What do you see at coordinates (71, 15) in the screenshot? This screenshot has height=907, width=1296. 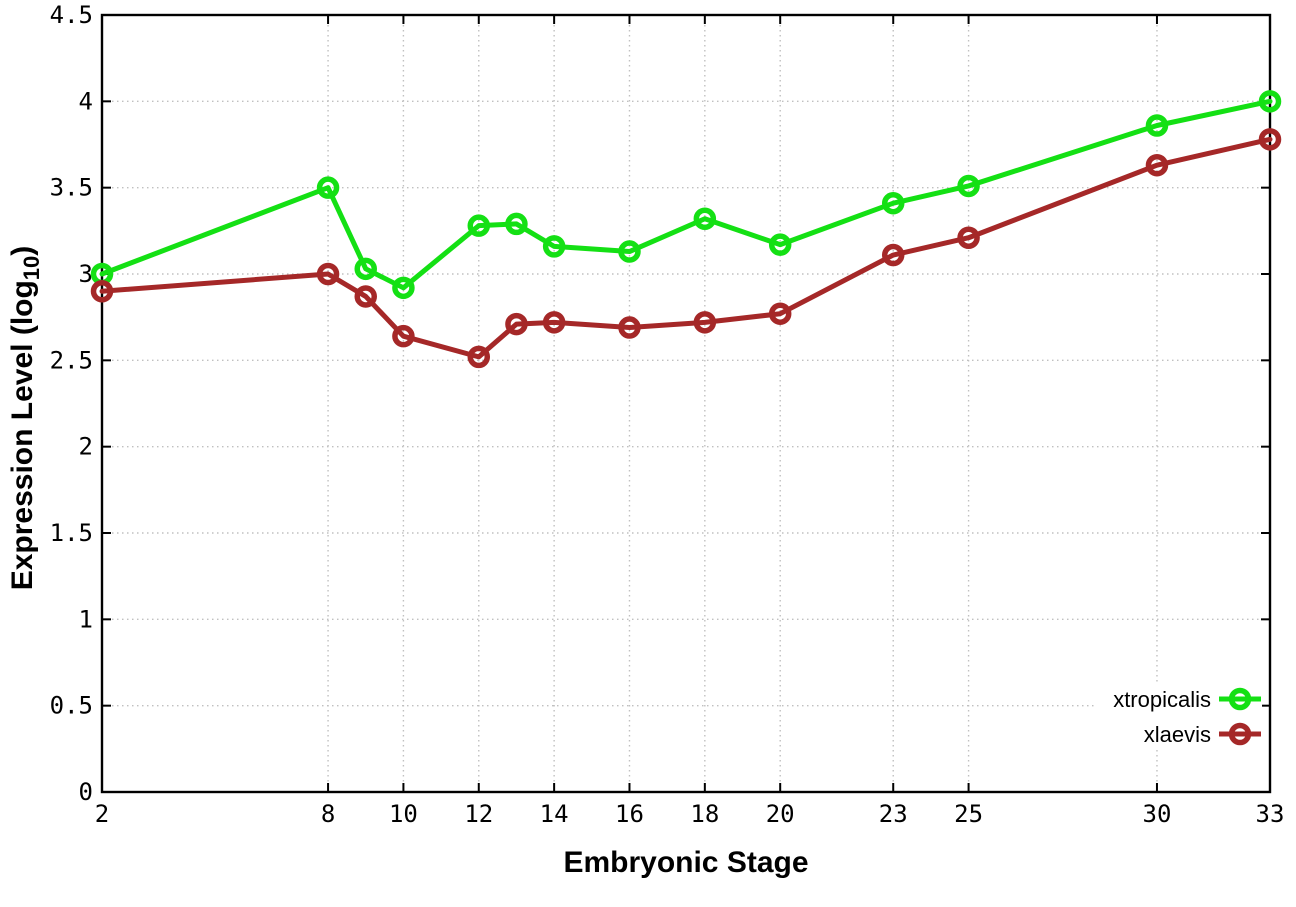 I see `y-tick-label: 4.5` at bounding box center [71, 15].